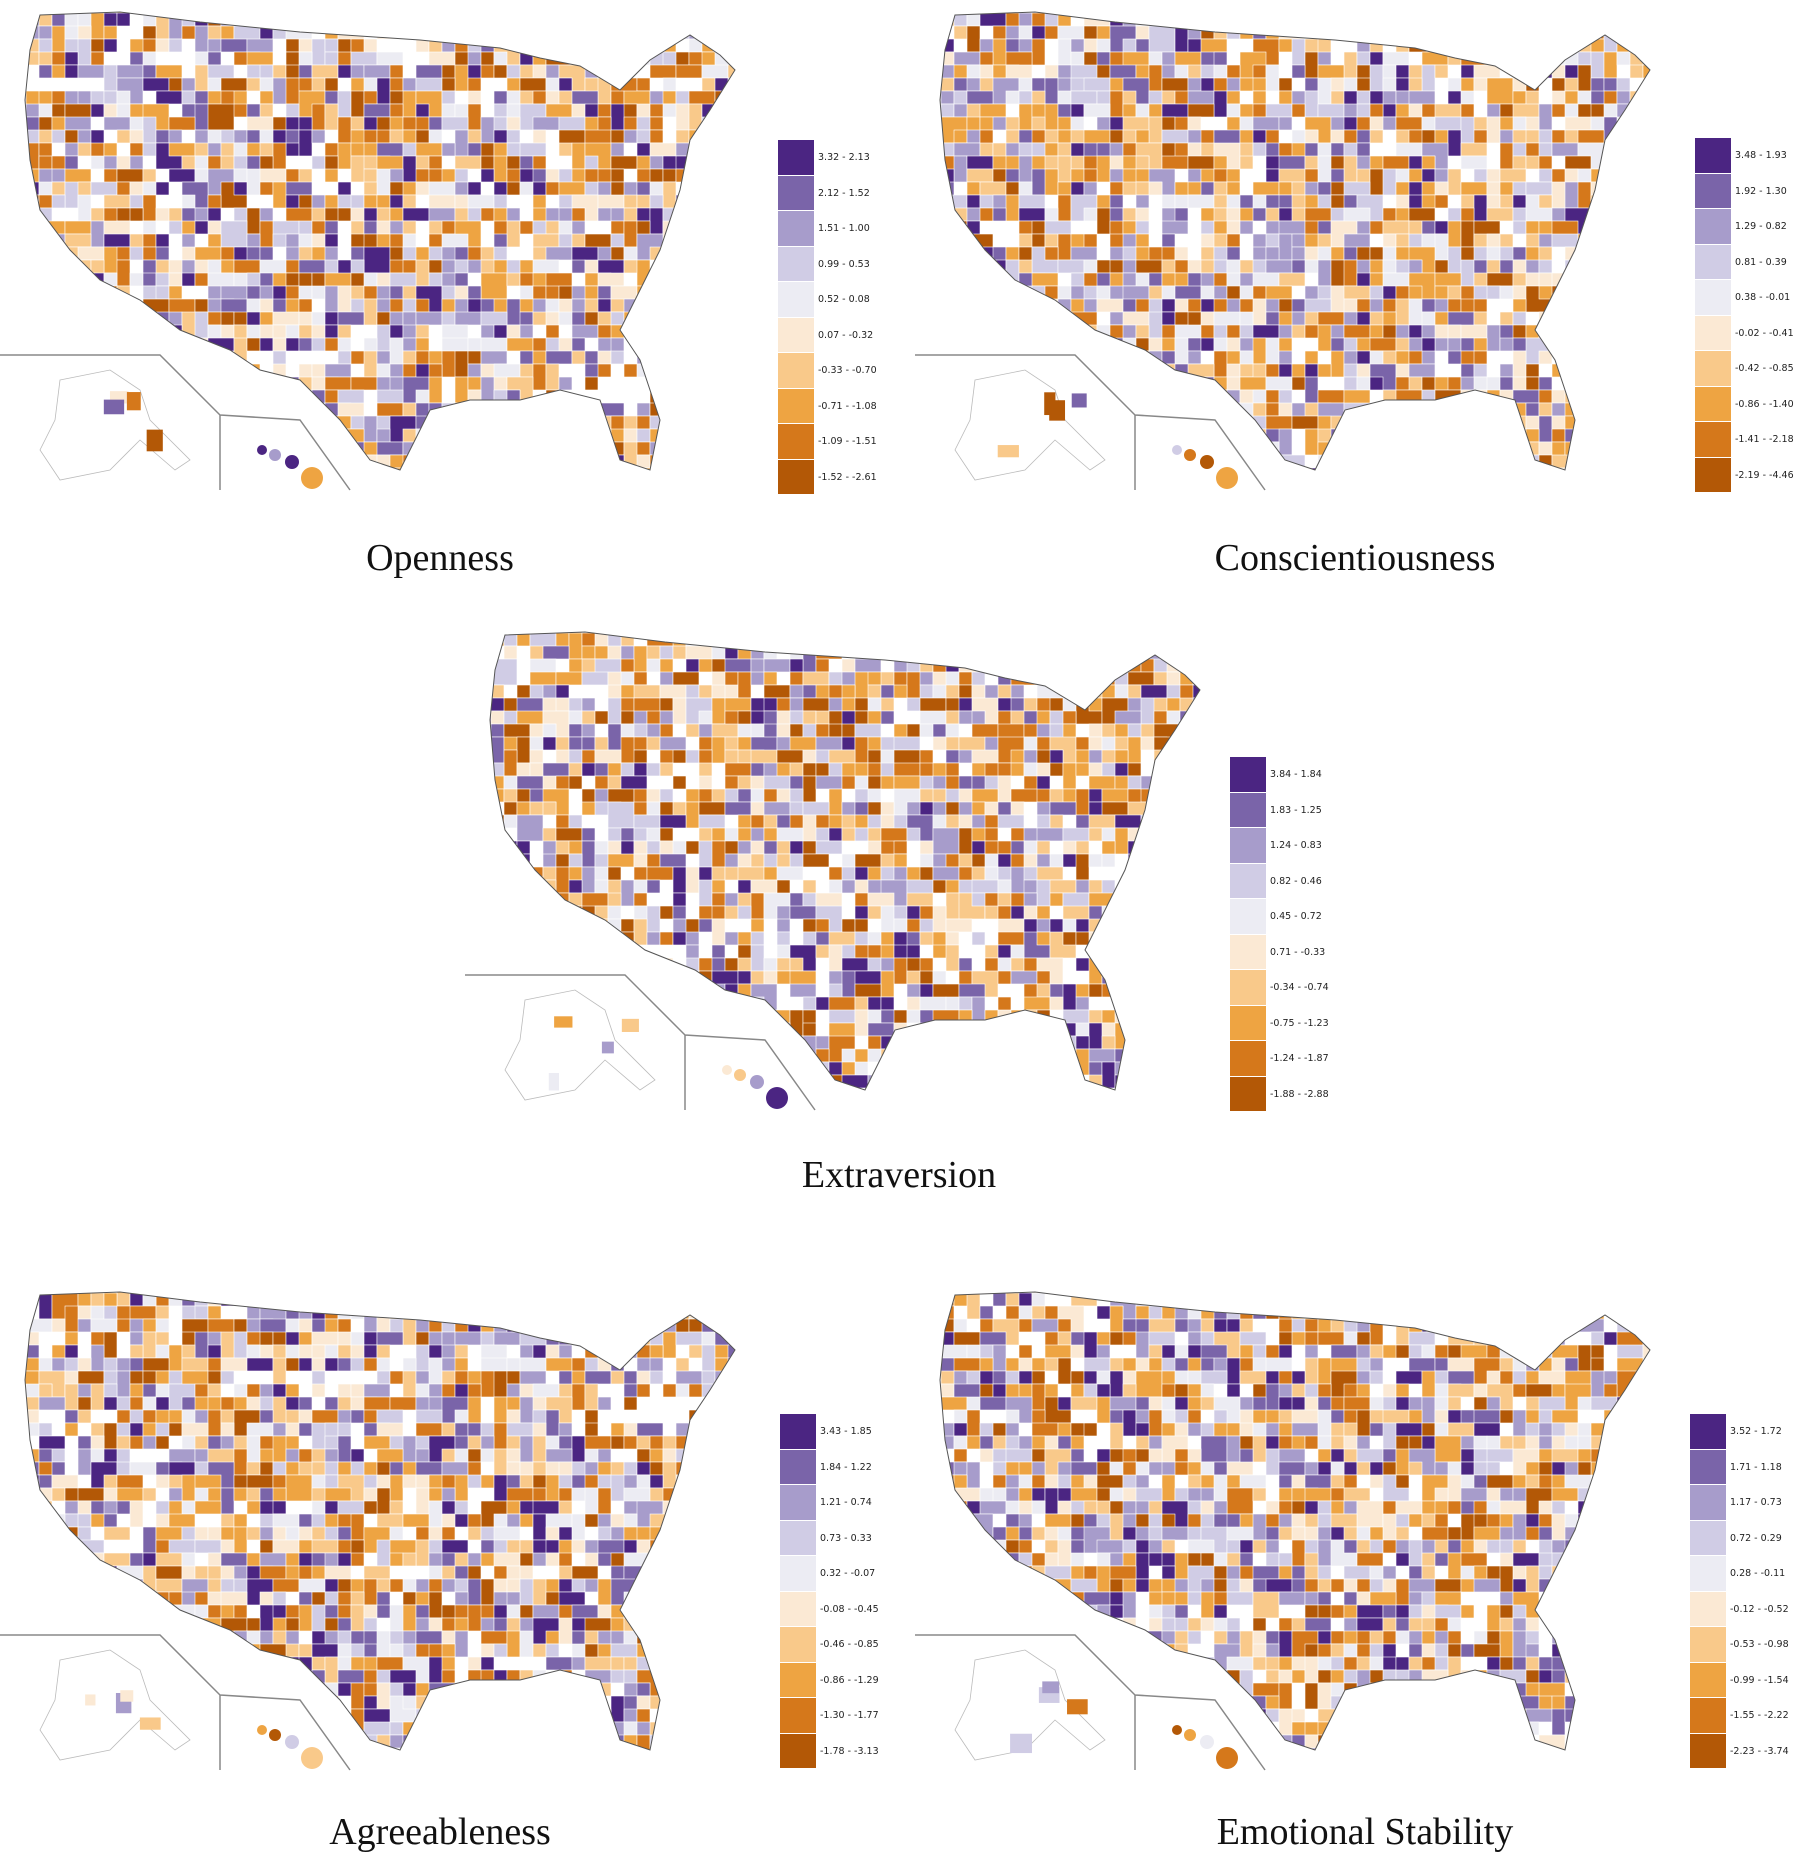 This screenshot has height=1866, width=1800. Describe the element at coordinates (1355, 558) in the screenshot. I see `title-conscientiousness: Conscientiousness` at that location.